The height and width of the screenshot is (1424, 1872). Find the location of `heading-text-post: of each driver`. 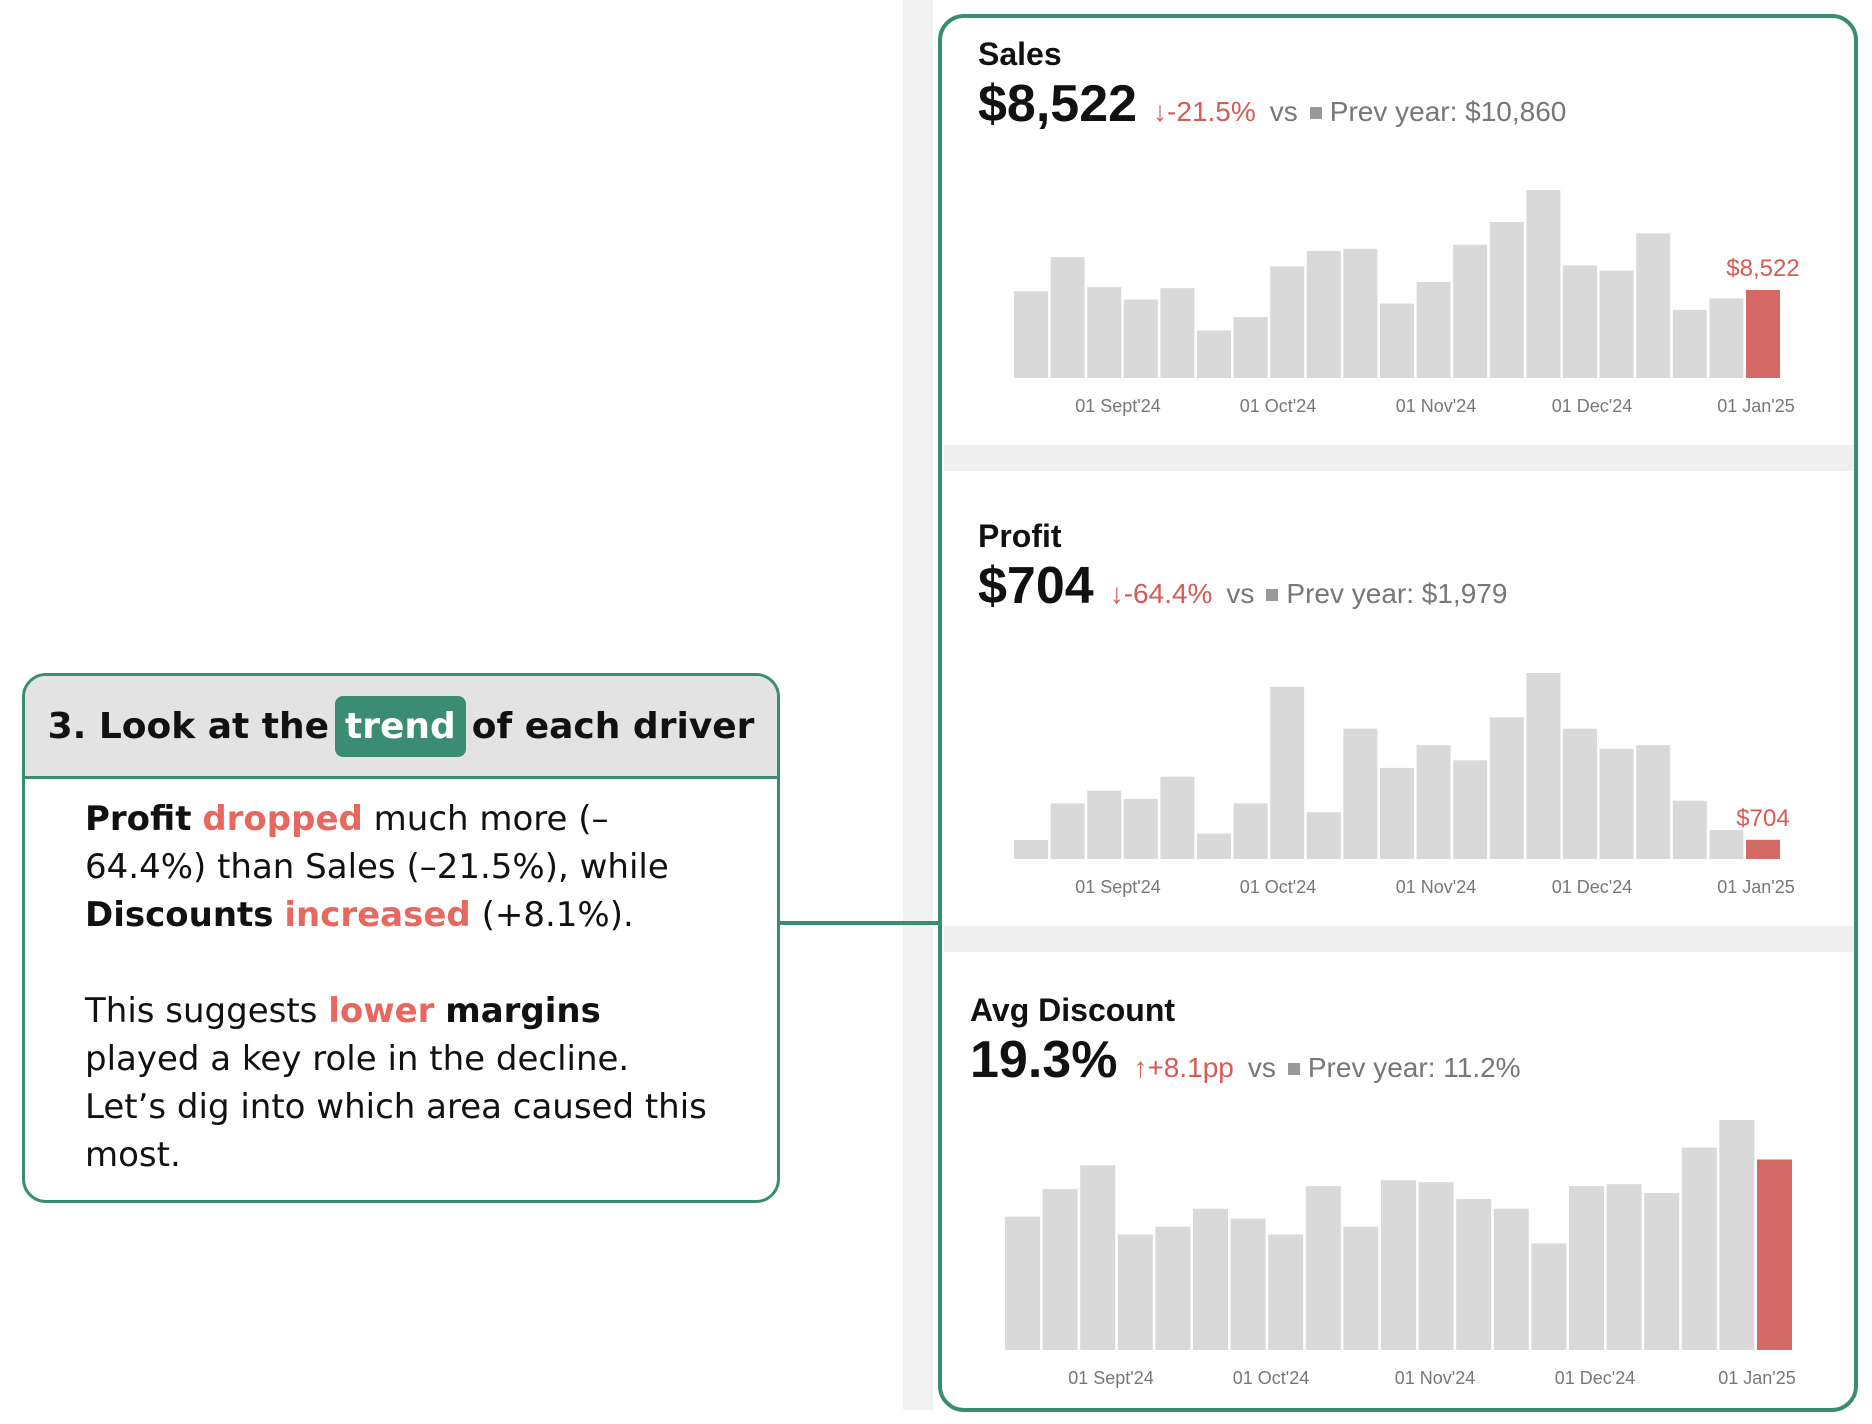

heading-text-post: of each driver is located at coordinates (613, 726).